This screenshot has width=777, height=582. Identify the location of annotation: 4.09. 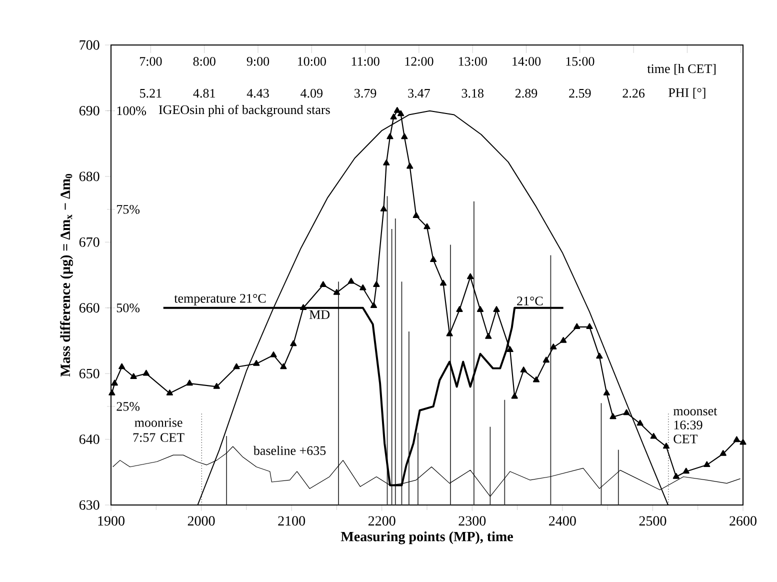
(311, 93).